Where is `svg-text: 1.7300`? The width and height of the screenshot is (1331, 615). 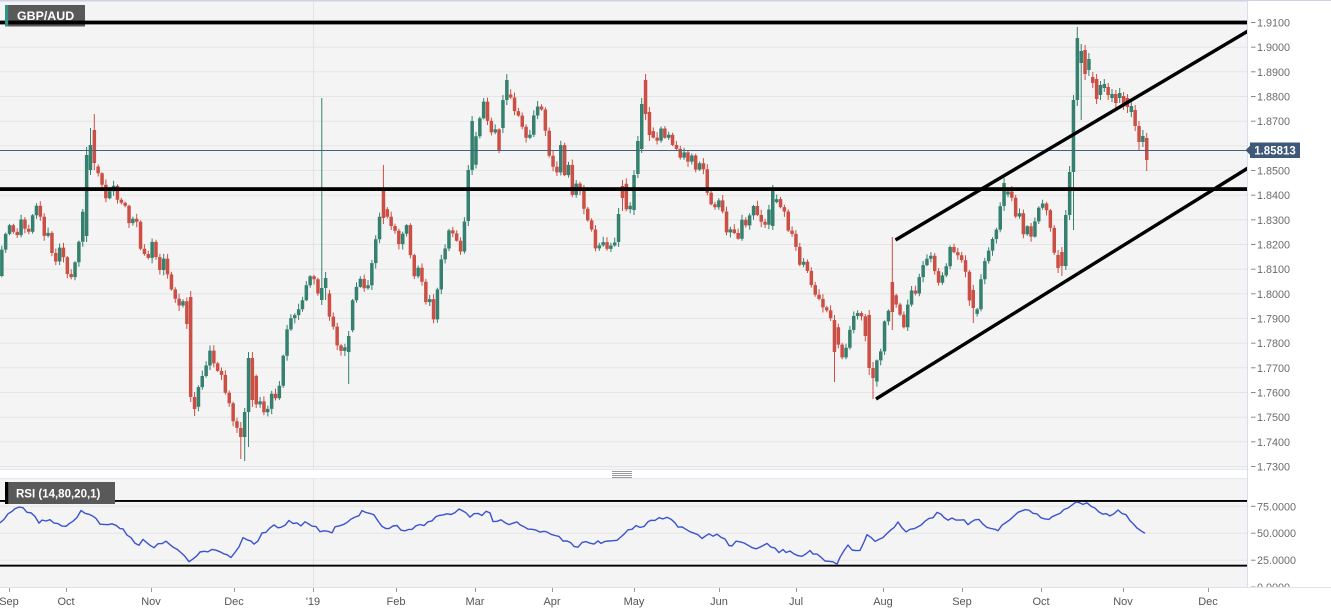 svg-text: 1.7300 is located at coordinates (1273, 468).